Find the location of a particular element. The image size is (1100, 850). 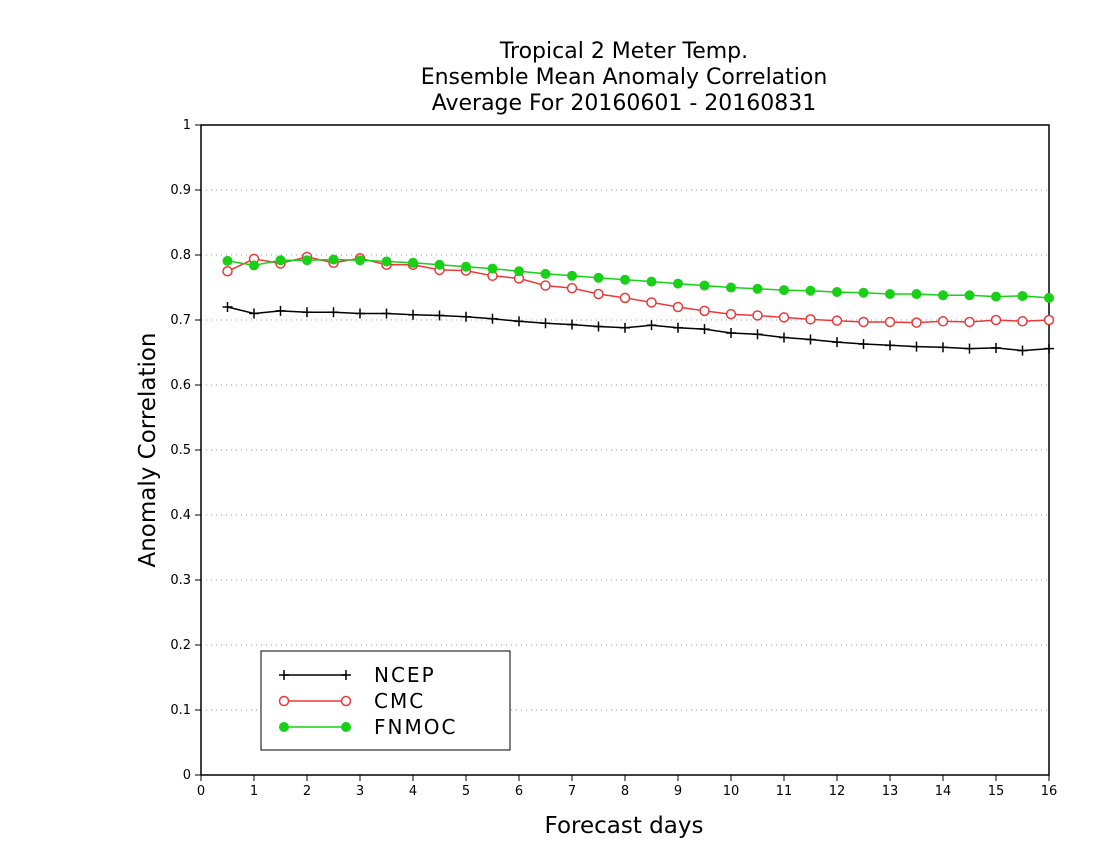

legend-item-cmc: CMC is located at coordinates (351, 701).